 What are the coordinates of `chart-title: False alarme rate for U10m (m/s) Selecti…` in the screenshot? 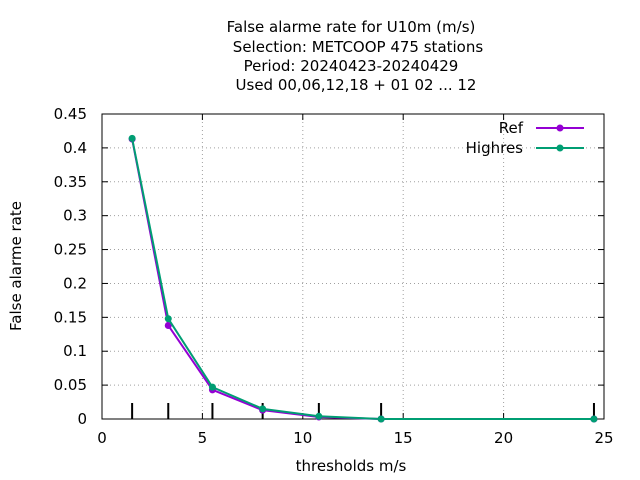 It's located at (355, 56).